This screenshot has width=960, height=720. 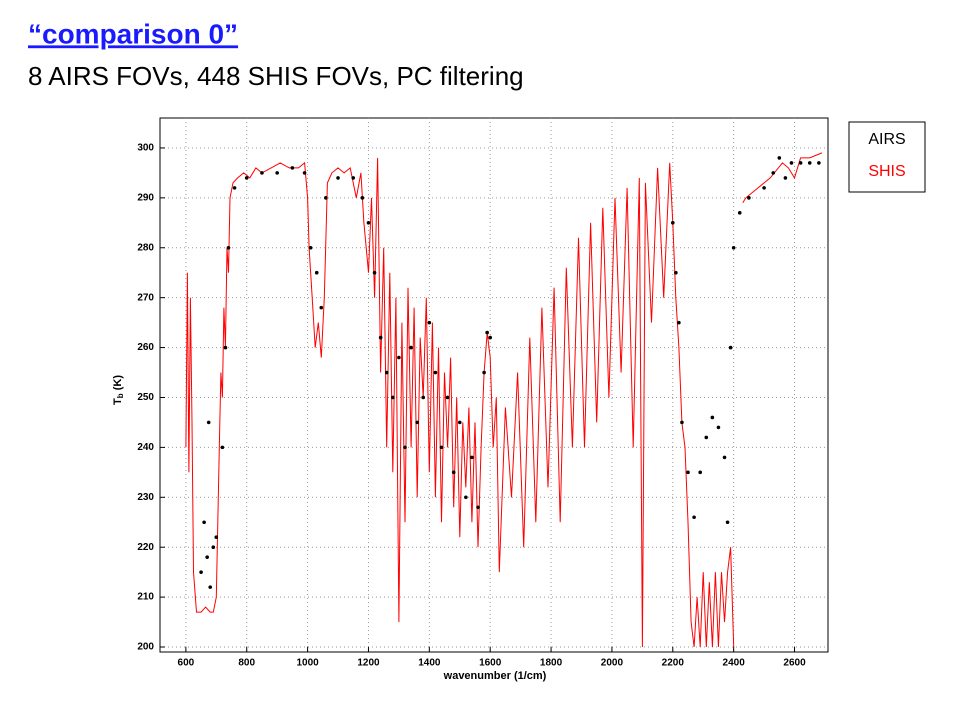 What do you see at coordinates (145, 347) in the screenshot?
I see `y-tick-label: 260` at bounding box center [145, 347].